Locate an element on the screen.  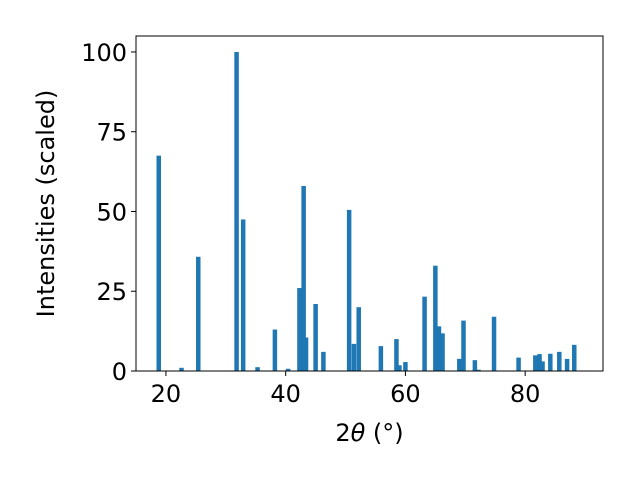
x-tick-label-20: 20 is located at coordinates (166, 394).